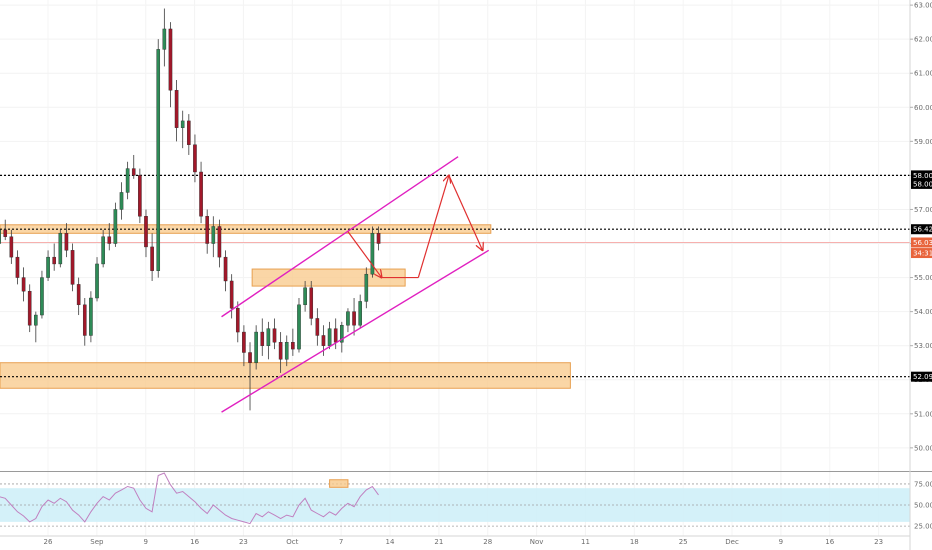 The width and height of the screenshot is (932, 550). Describe the element at coordinates (922, 377) in the screenshot. I see `price-tag-label: 52.09` at that location.